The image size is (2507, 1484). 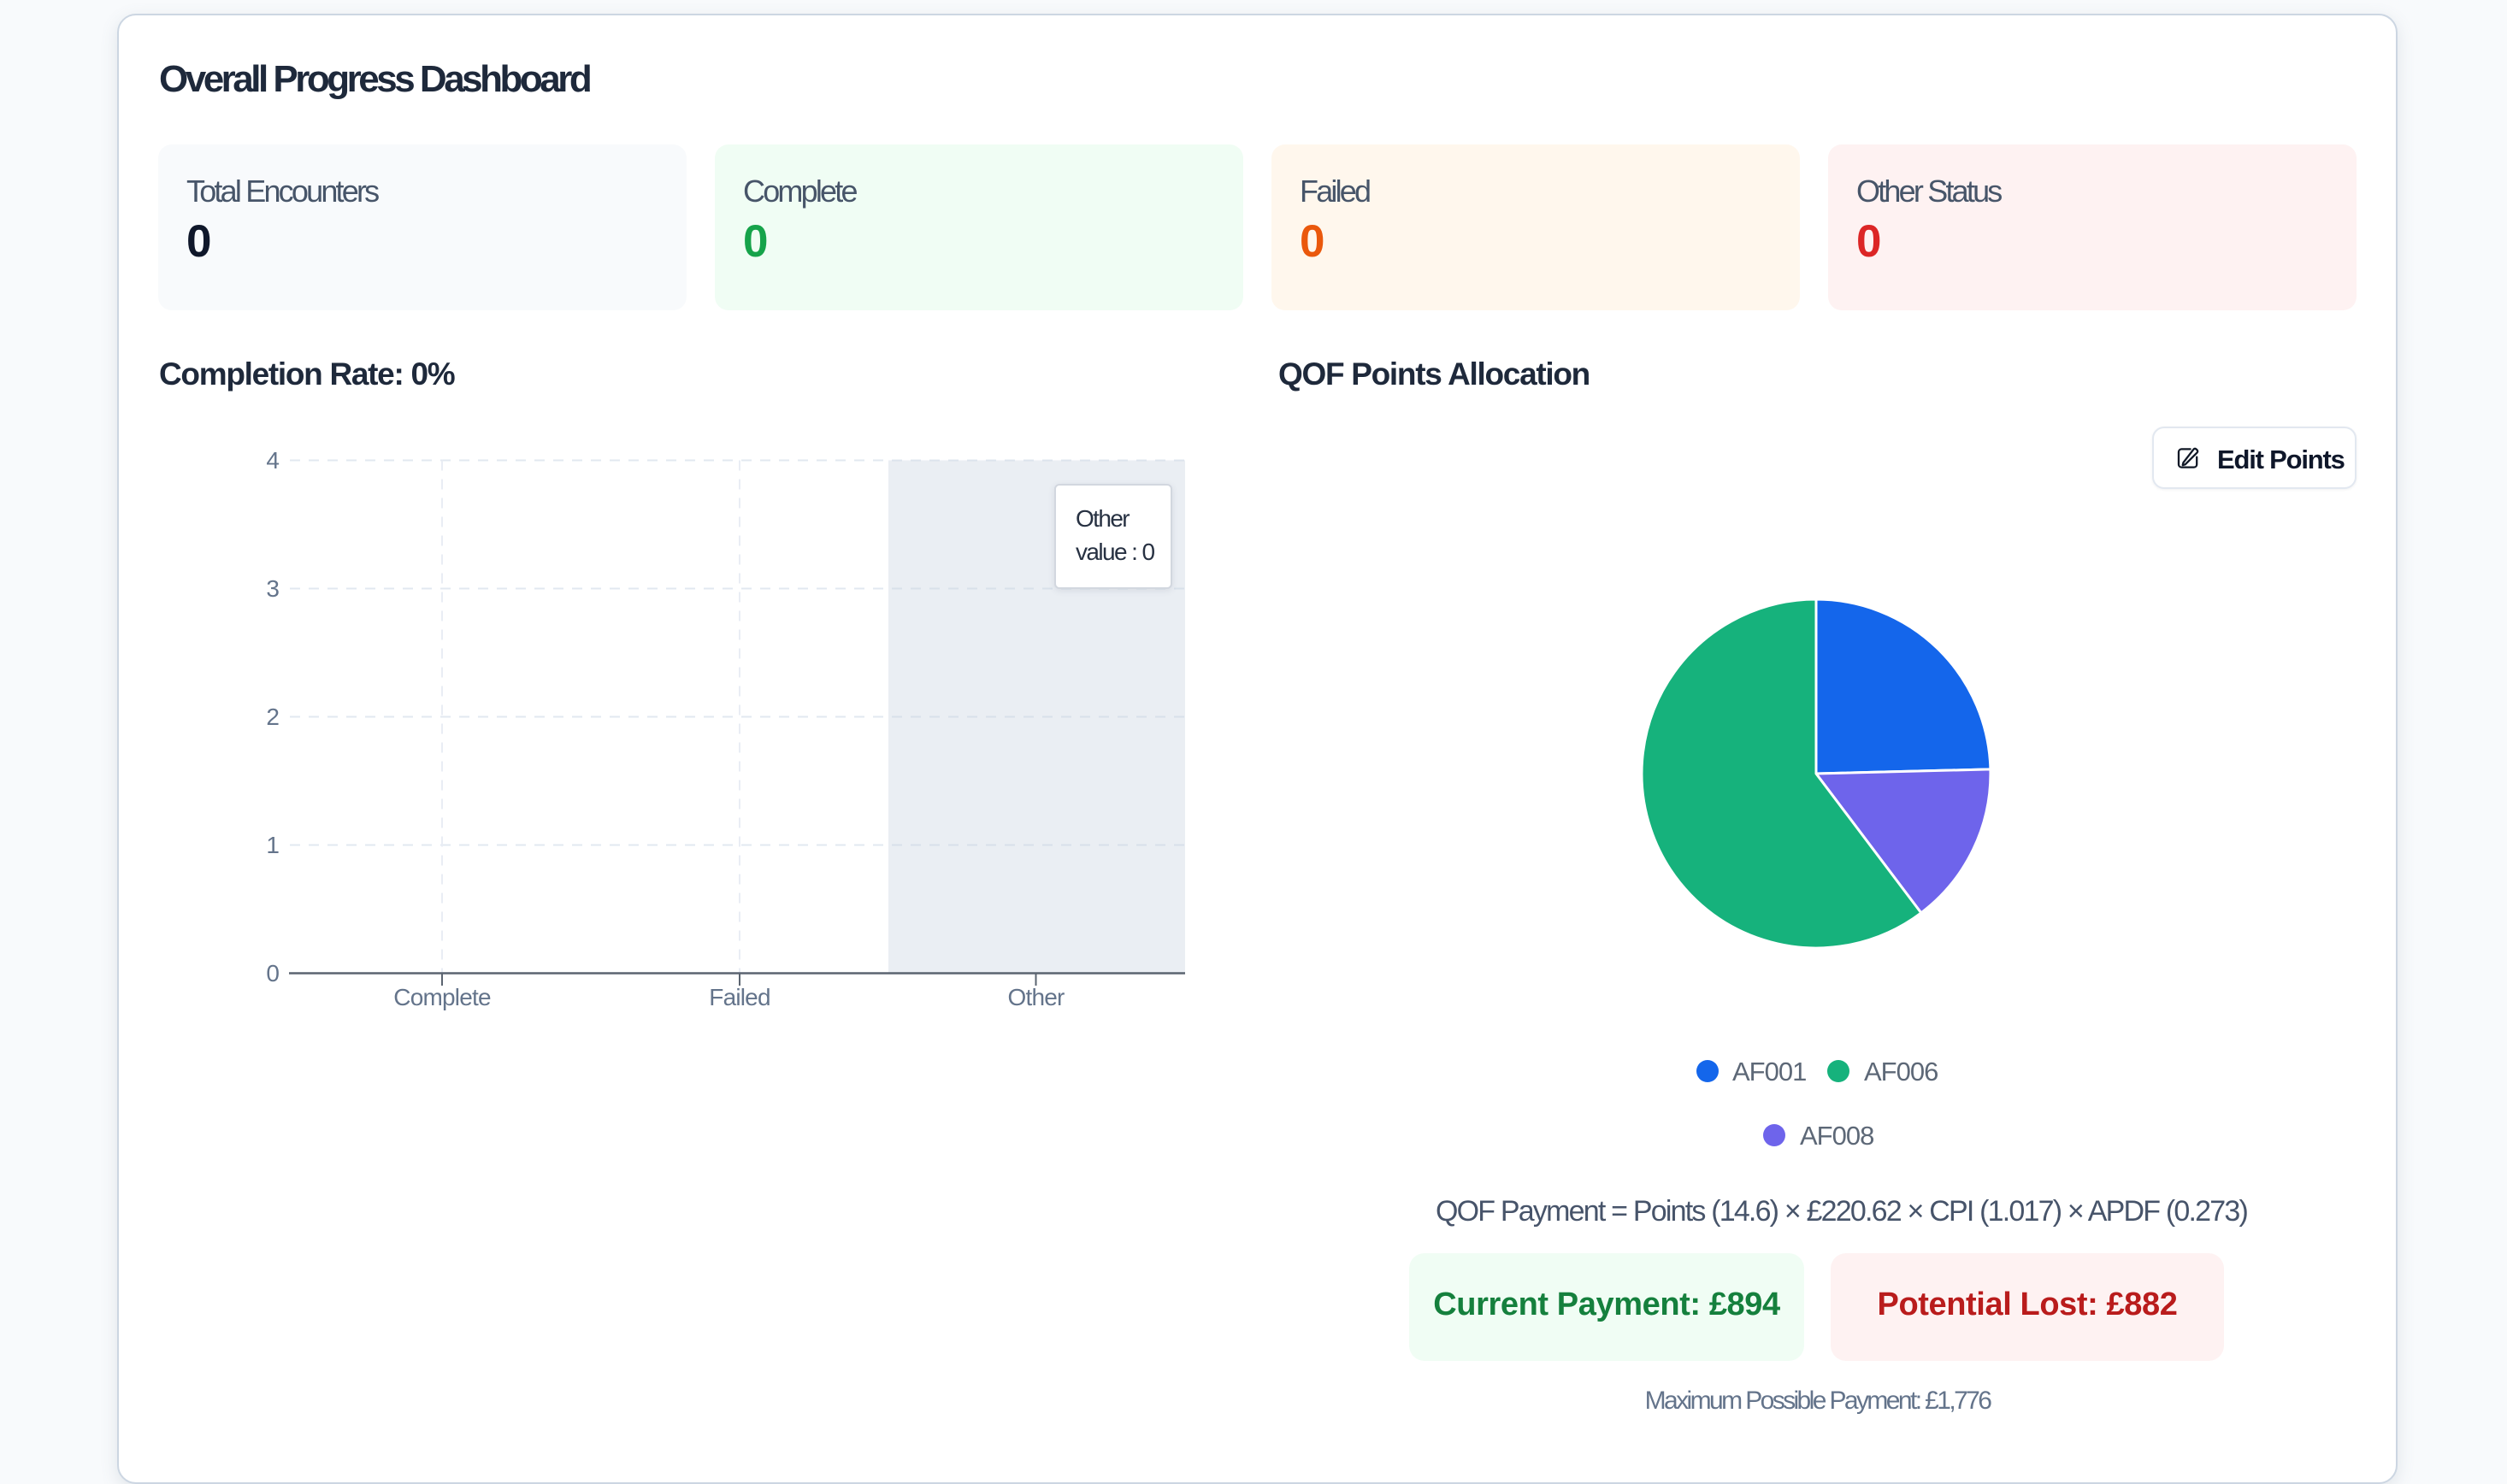 What do you see at coordinates (442, 997) in the screenshot?
I see `svg-text: Complete` at bounding box center [442, 997].